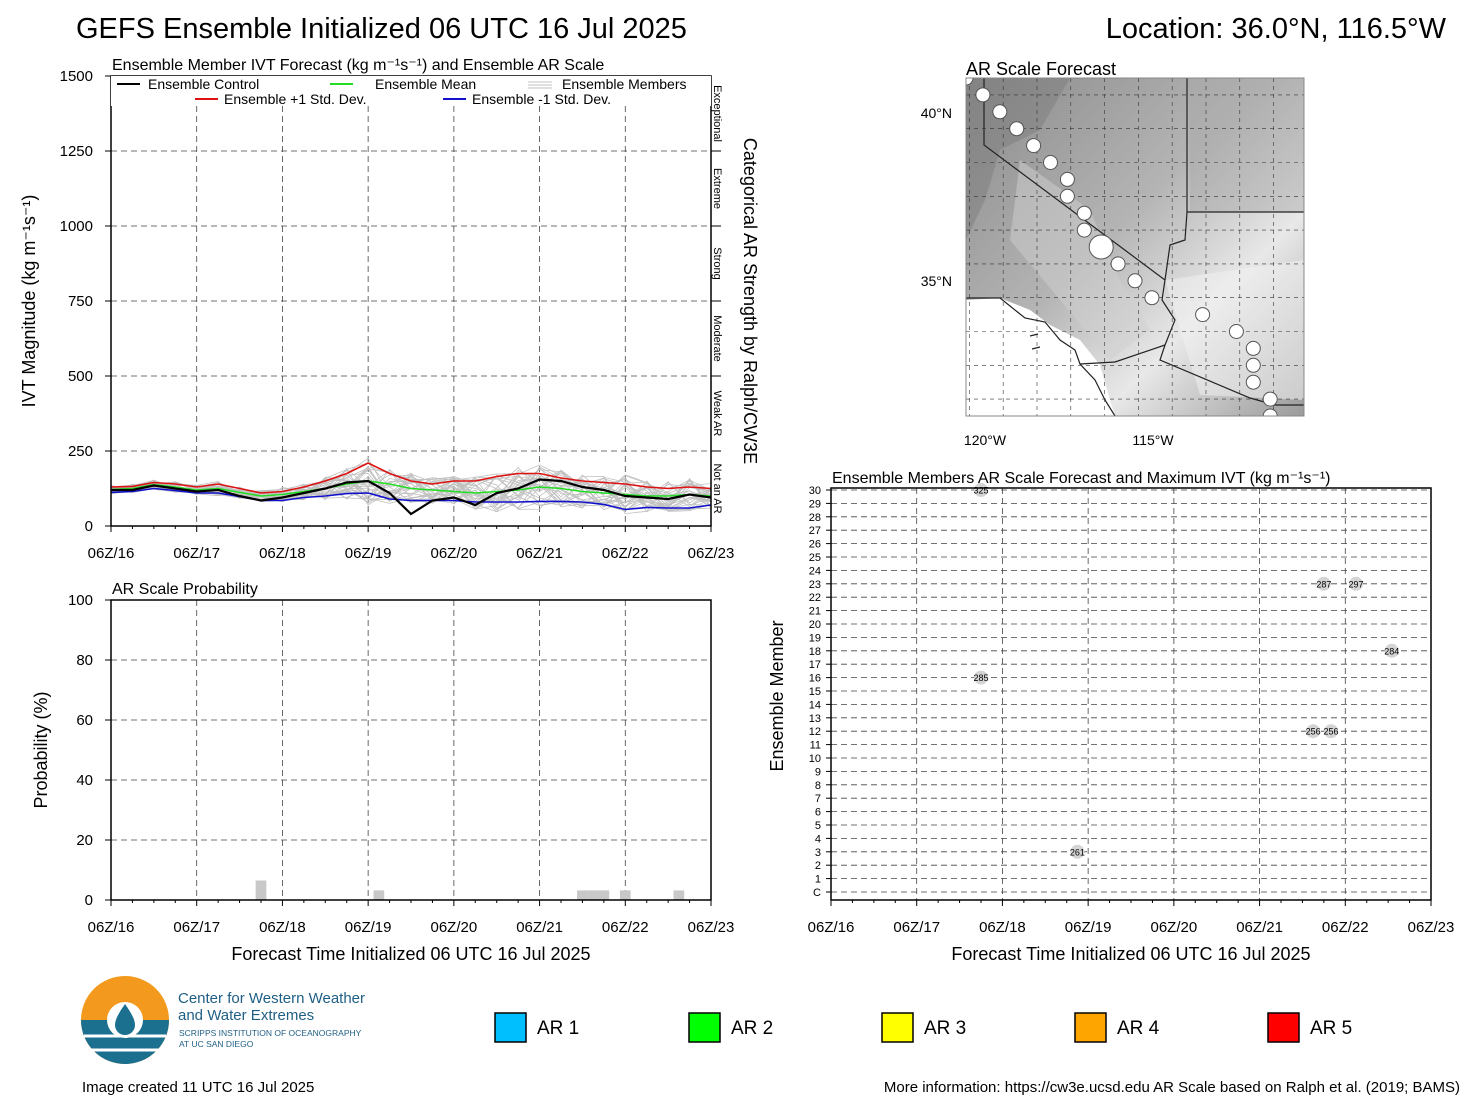  Describe the element at coordinates (368, 927) in the screenshot. I see `prob-xtick-label: 06Z/19` at that location.